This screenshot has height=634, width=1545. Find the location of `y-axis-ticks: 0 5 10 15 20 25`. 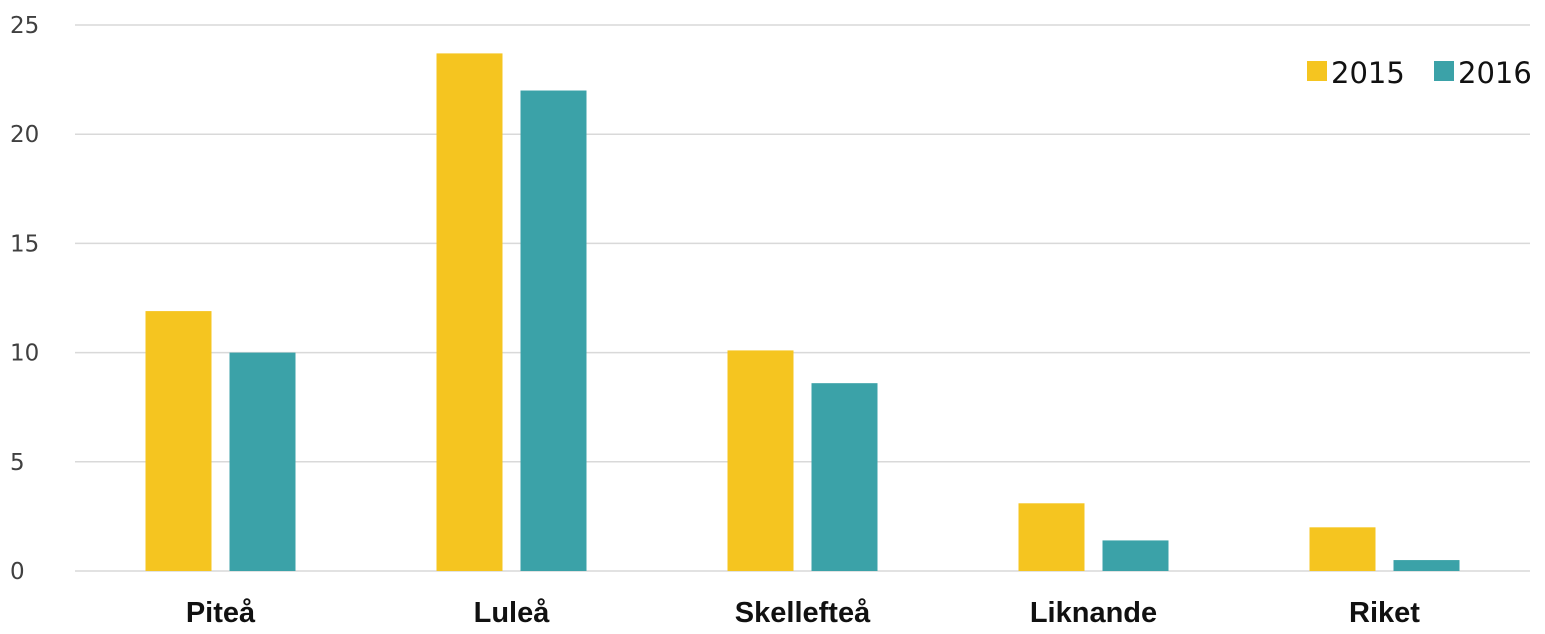

y-axis-ticks: 0 5 10 15 20 25 is located at coordinates (24, 299).